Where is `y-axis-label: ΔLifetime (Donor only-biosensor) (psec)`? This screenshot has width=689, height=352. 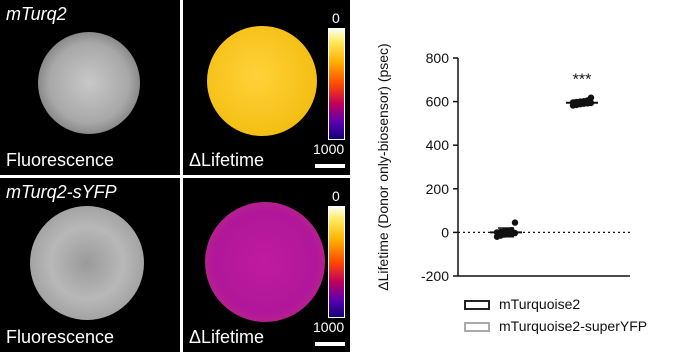
y-axis-label: ΔLifetime (Donor only-biosensor) (psec) is located at coordinates (383, 166).